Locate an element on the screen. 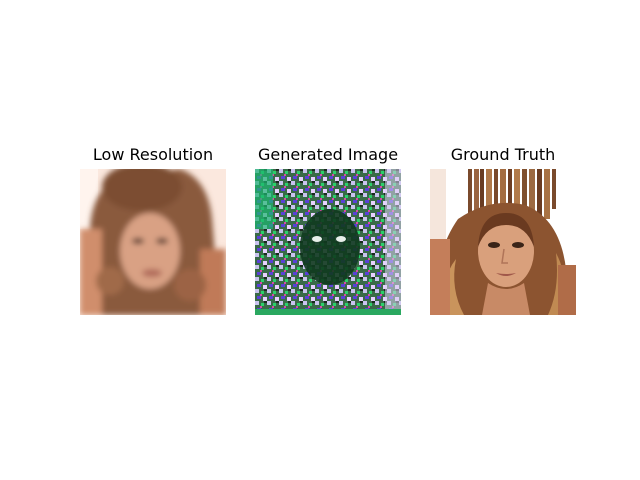 The height and width of the screenshot is (480, 640). panel-title-ground-truth: Ground Truth is located at coordinates (503, 154).